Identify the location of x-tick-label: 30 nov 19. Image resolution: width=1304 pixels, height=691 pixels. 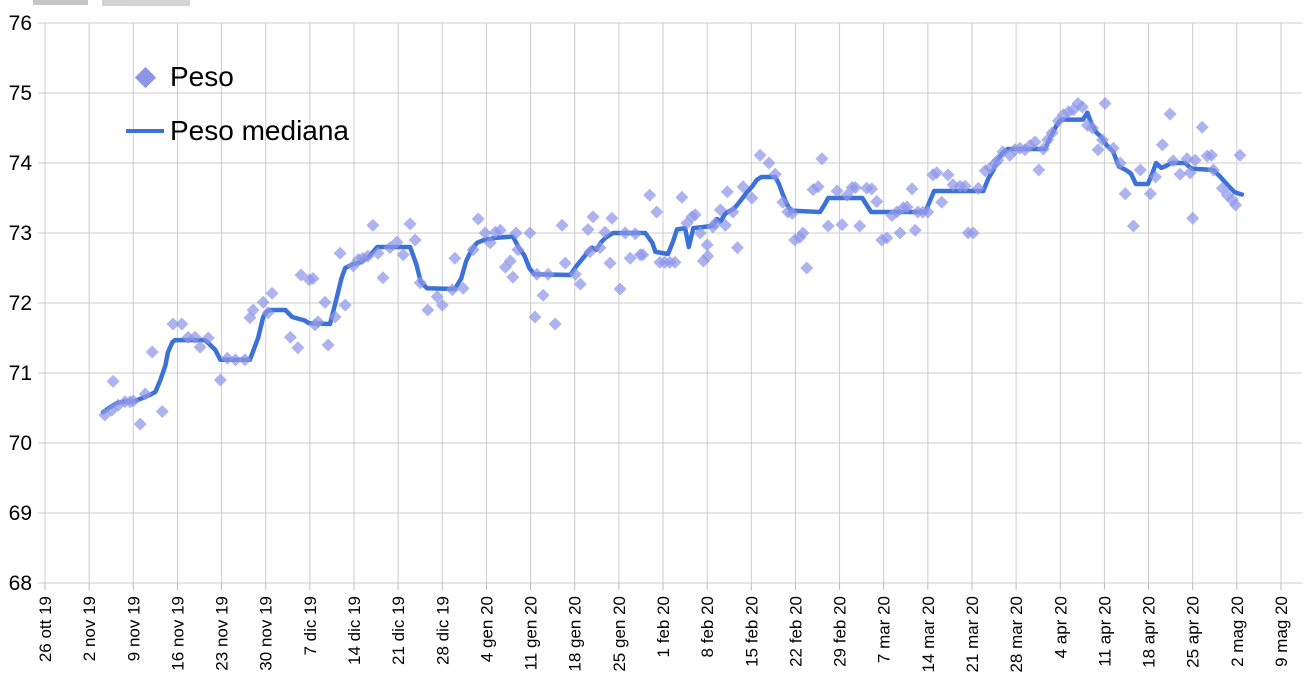
(266, 633).